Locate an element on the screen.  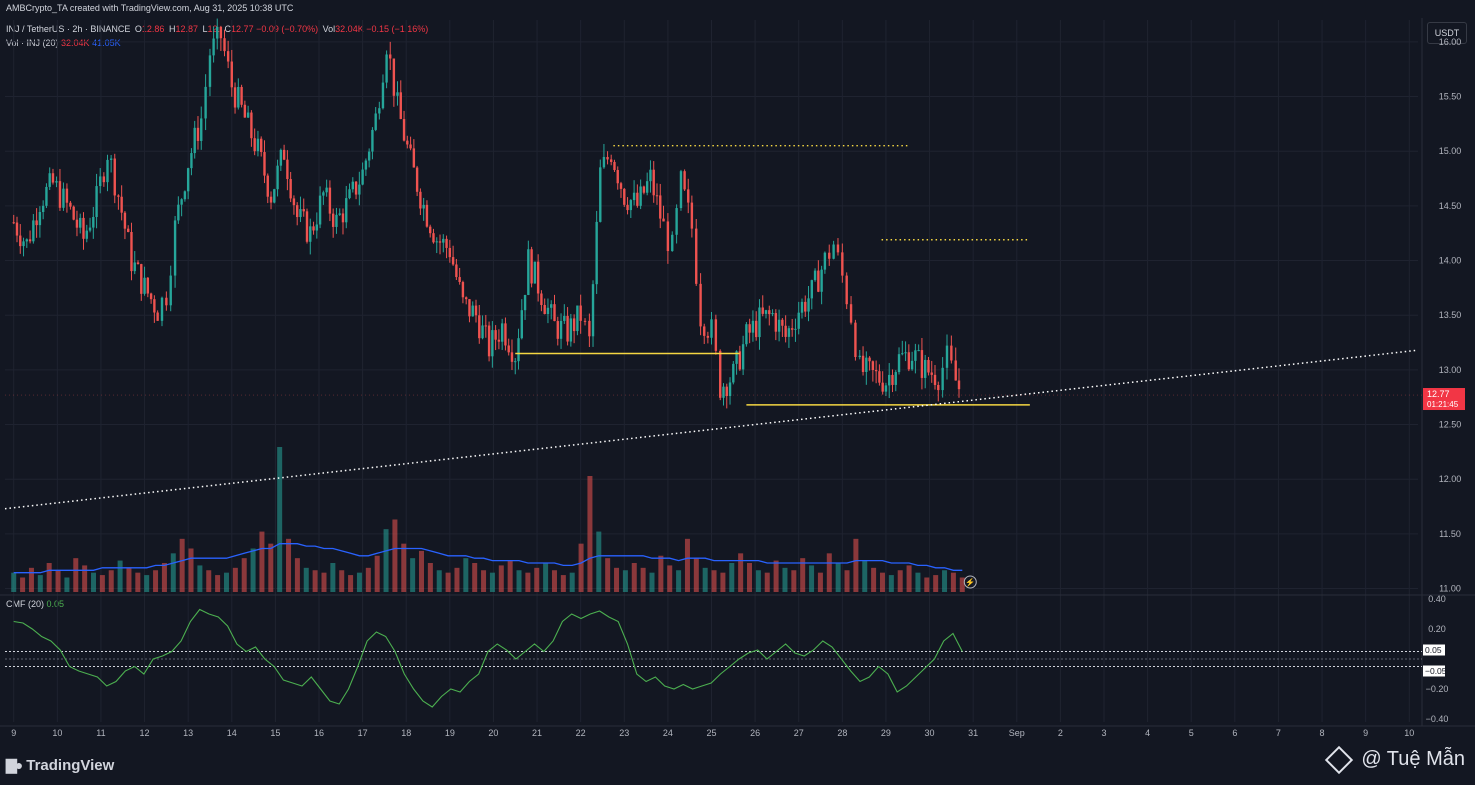
vol-ma-label: Vol · INJ (20) is located at coordinates (32, 43).